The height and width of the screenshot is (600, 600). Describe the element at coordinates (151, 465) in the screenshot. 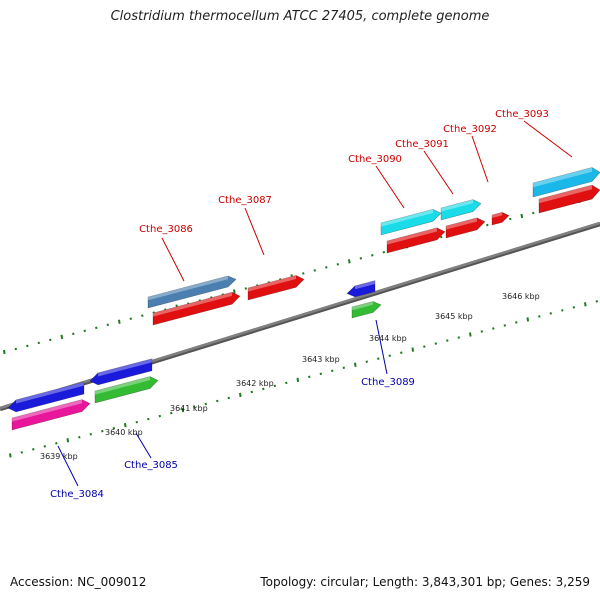

I see `gene-label-cthe-3085: Cthe_3085` at that location.